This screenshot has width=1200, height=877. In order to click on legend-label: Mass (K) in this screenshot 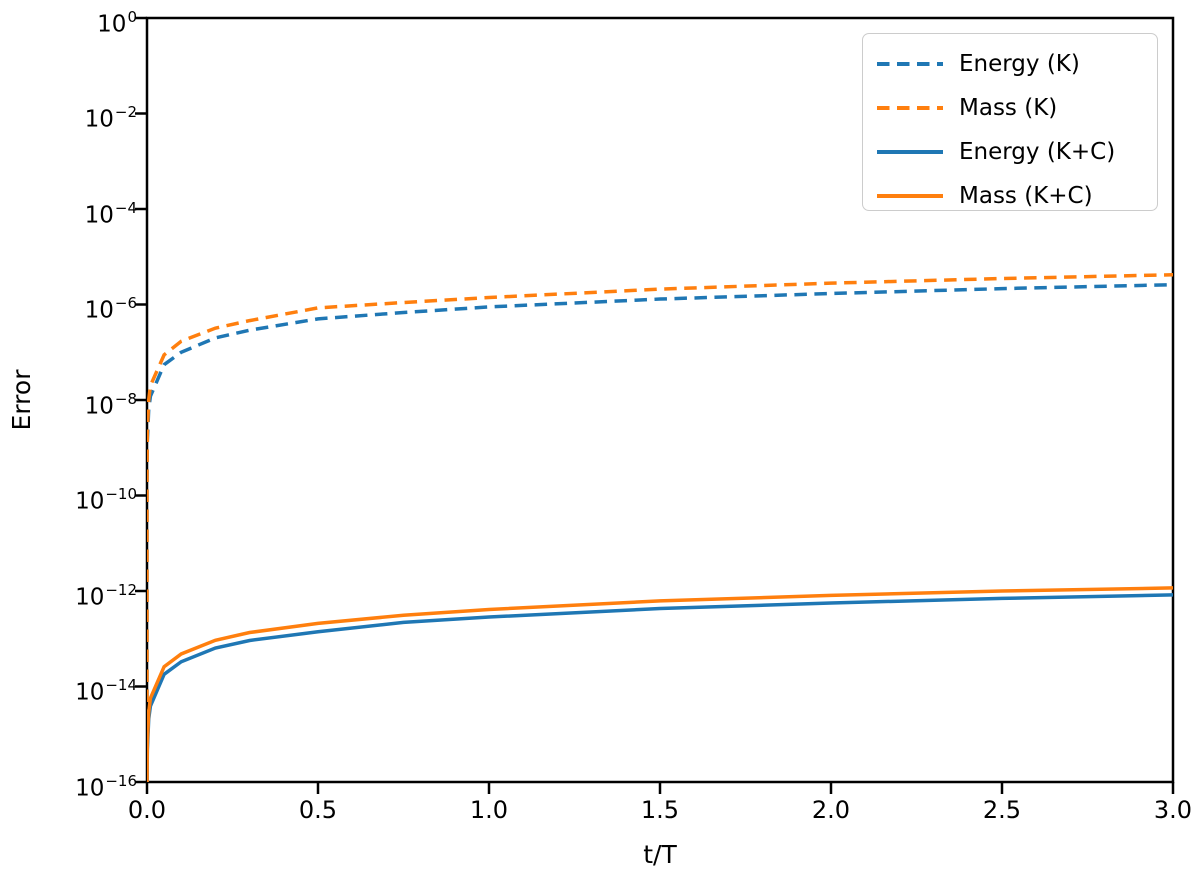, I will do `click(1008, 108)`.